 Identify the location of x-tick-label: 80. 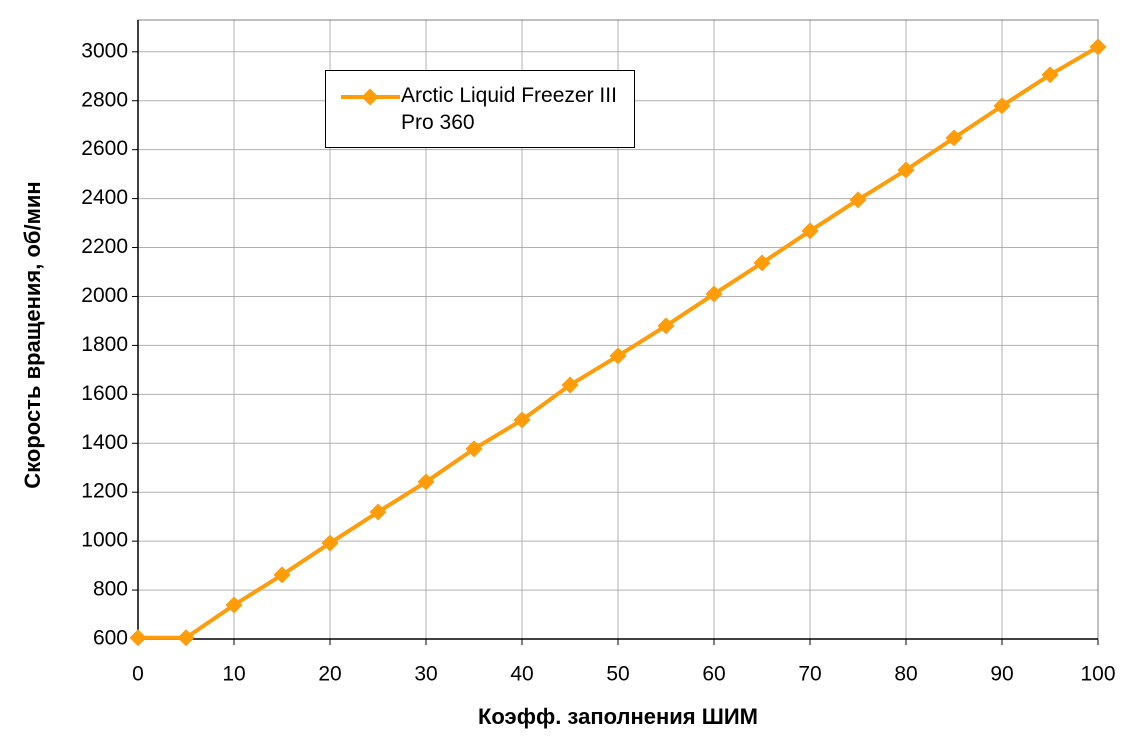
(905, 674).